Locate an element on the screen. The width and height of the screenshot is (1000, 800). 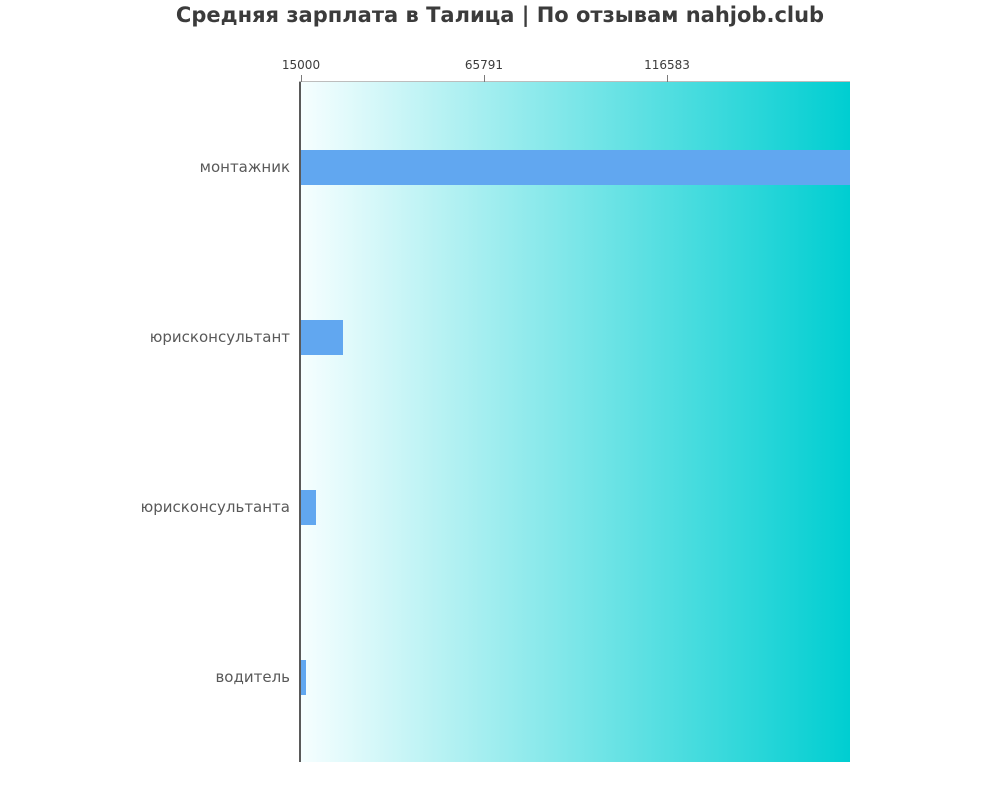
top-spine is located at coordinates (574, 81).